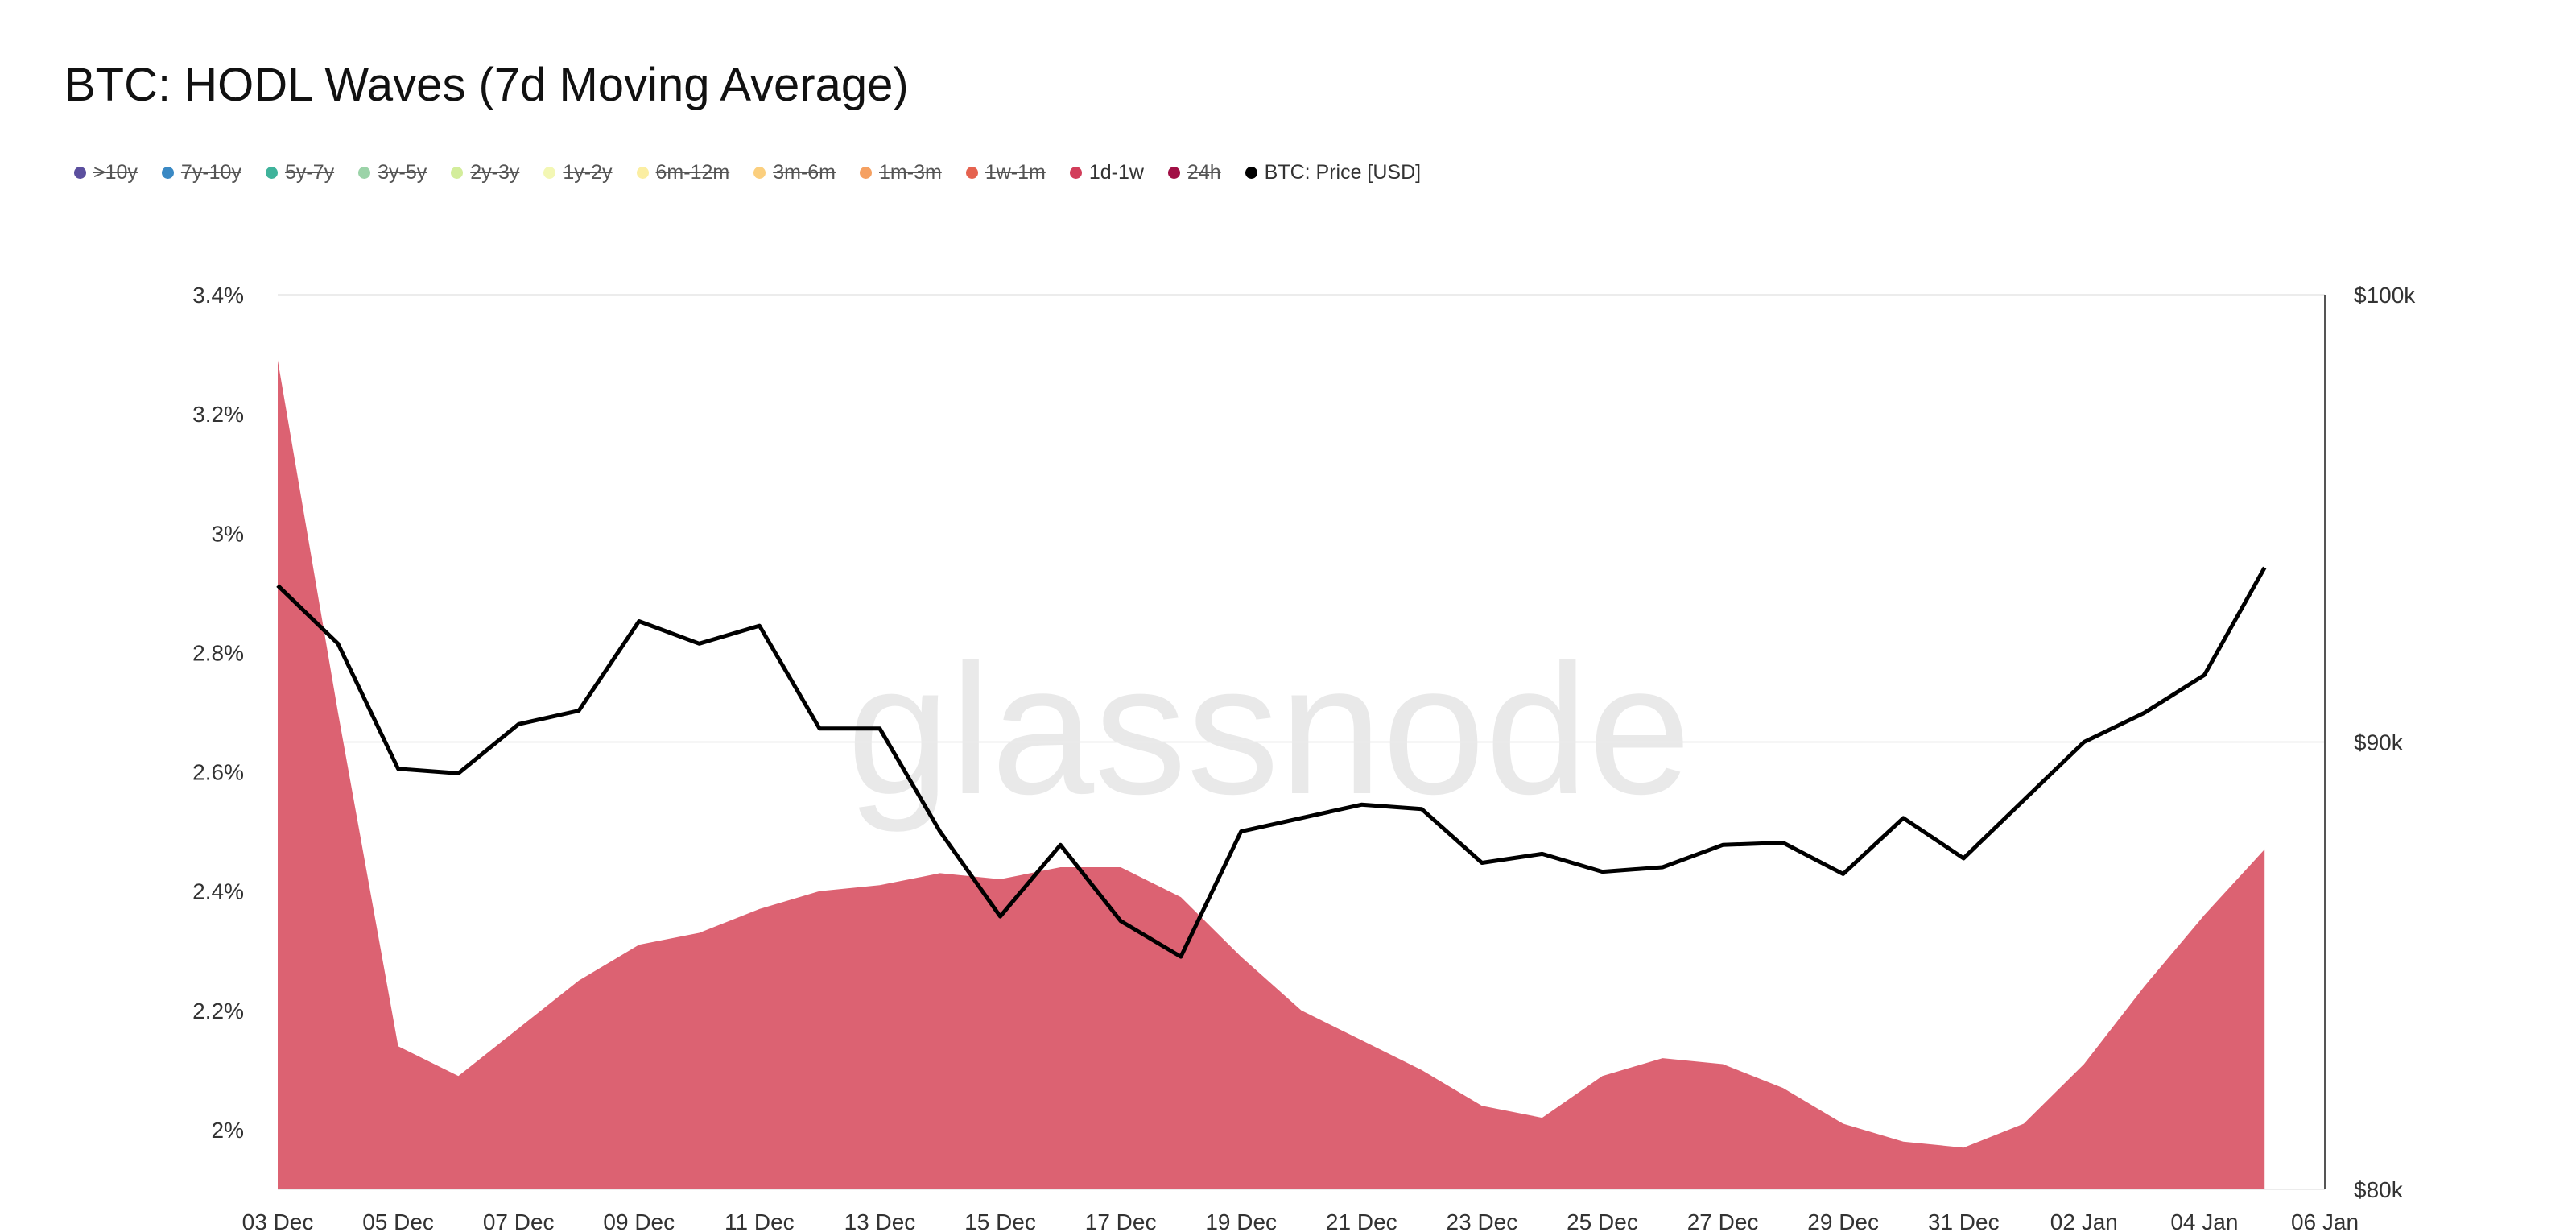 The image size is (2576, 1232). I want to click on legend-item: BTC: Price [USD], so click(1333, 172).